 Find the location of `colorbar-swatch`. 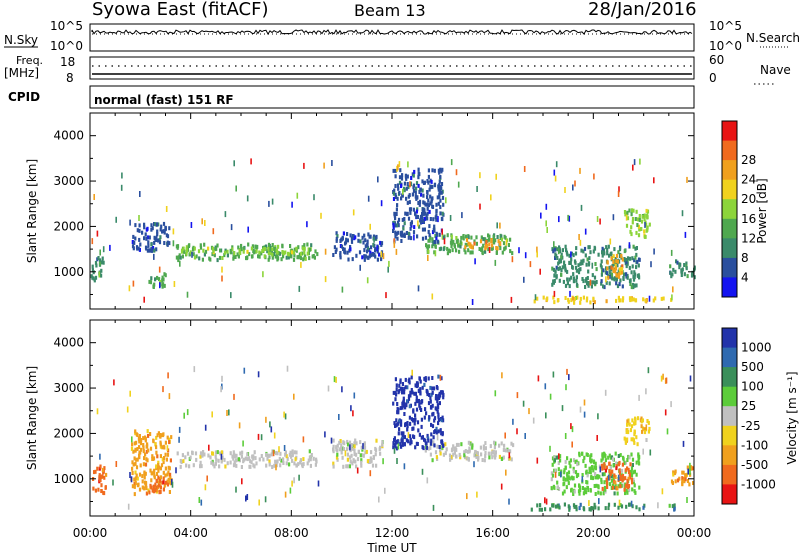

colorbar-swatch is located at coordinates (729, 435).